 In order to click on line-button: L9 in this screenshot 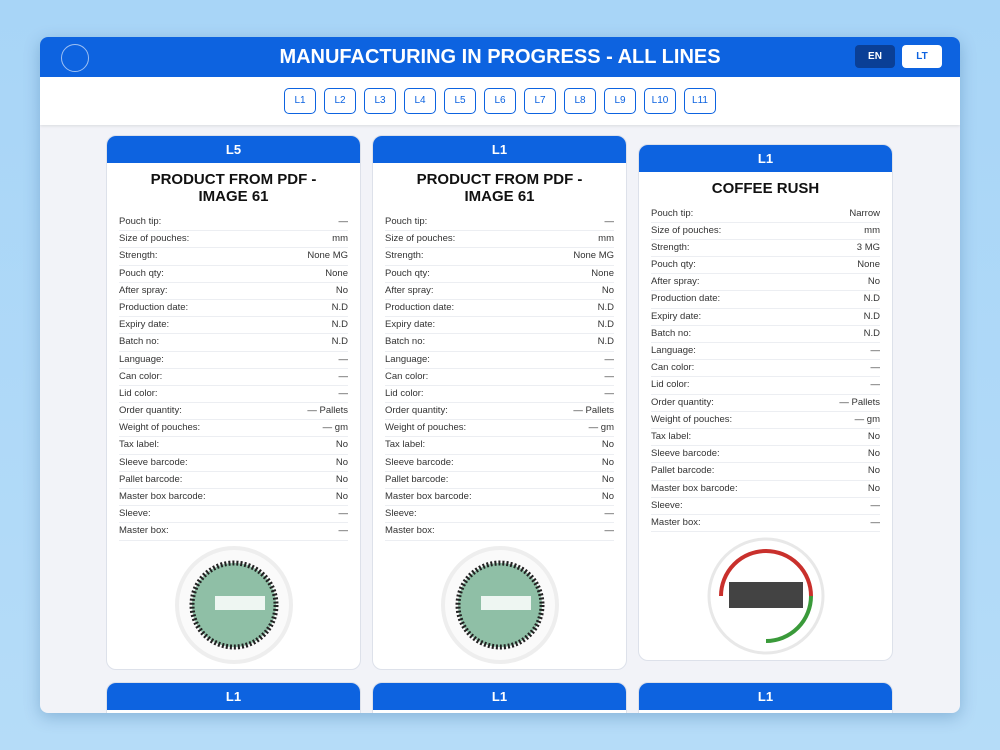, I will do `click(620, 101)`.